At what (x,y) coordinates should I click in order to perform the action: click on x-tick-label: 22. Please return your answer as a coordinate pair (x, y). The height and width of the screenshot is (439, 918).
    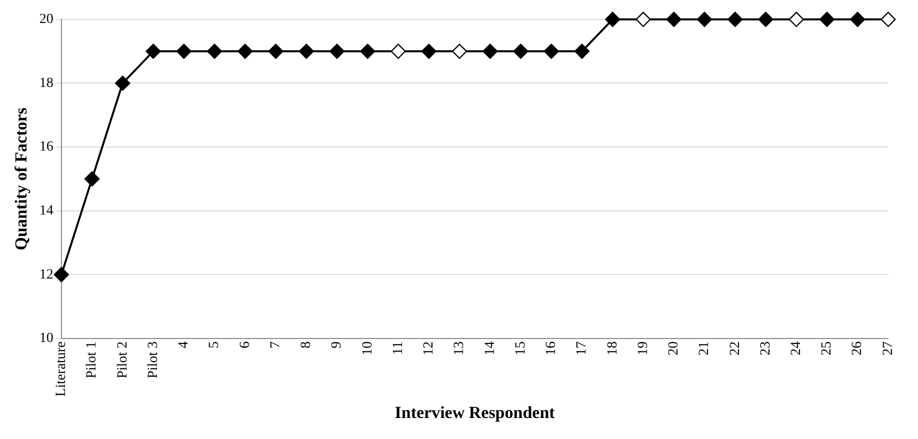
    Looking at the image, I should click on (735, 348).